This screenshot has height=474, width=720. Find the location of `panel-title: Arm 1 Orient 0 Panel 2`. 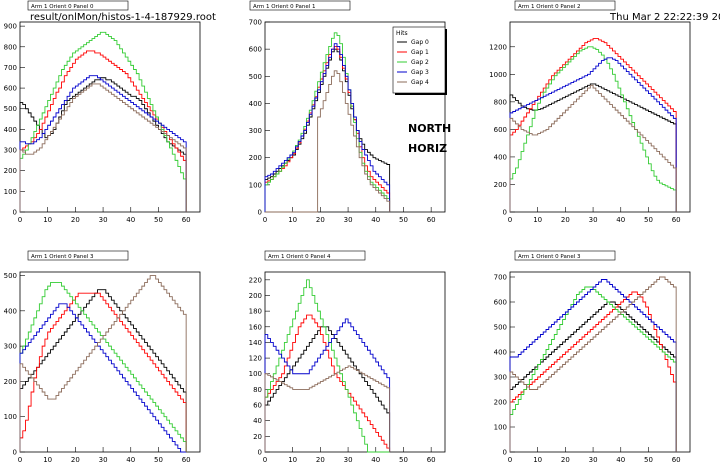

panel-title: Arm 1 Orient 0 Panel 2 is located at coordinates (549, 7).